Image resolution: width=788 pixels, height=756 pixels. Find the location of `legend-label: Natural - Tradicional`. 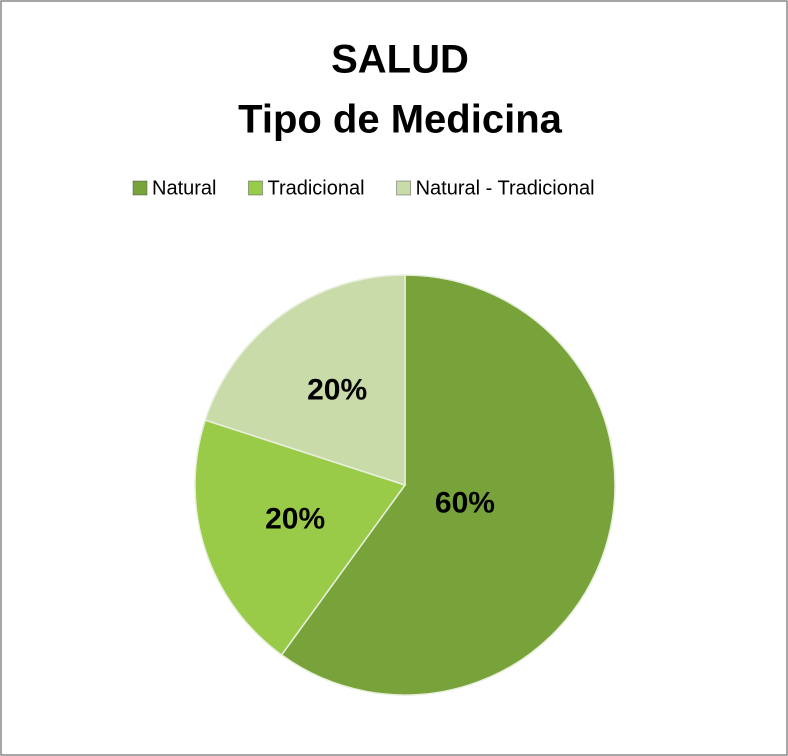

legend-label: Natural - Tradicional is located at coordinates (505, 188).